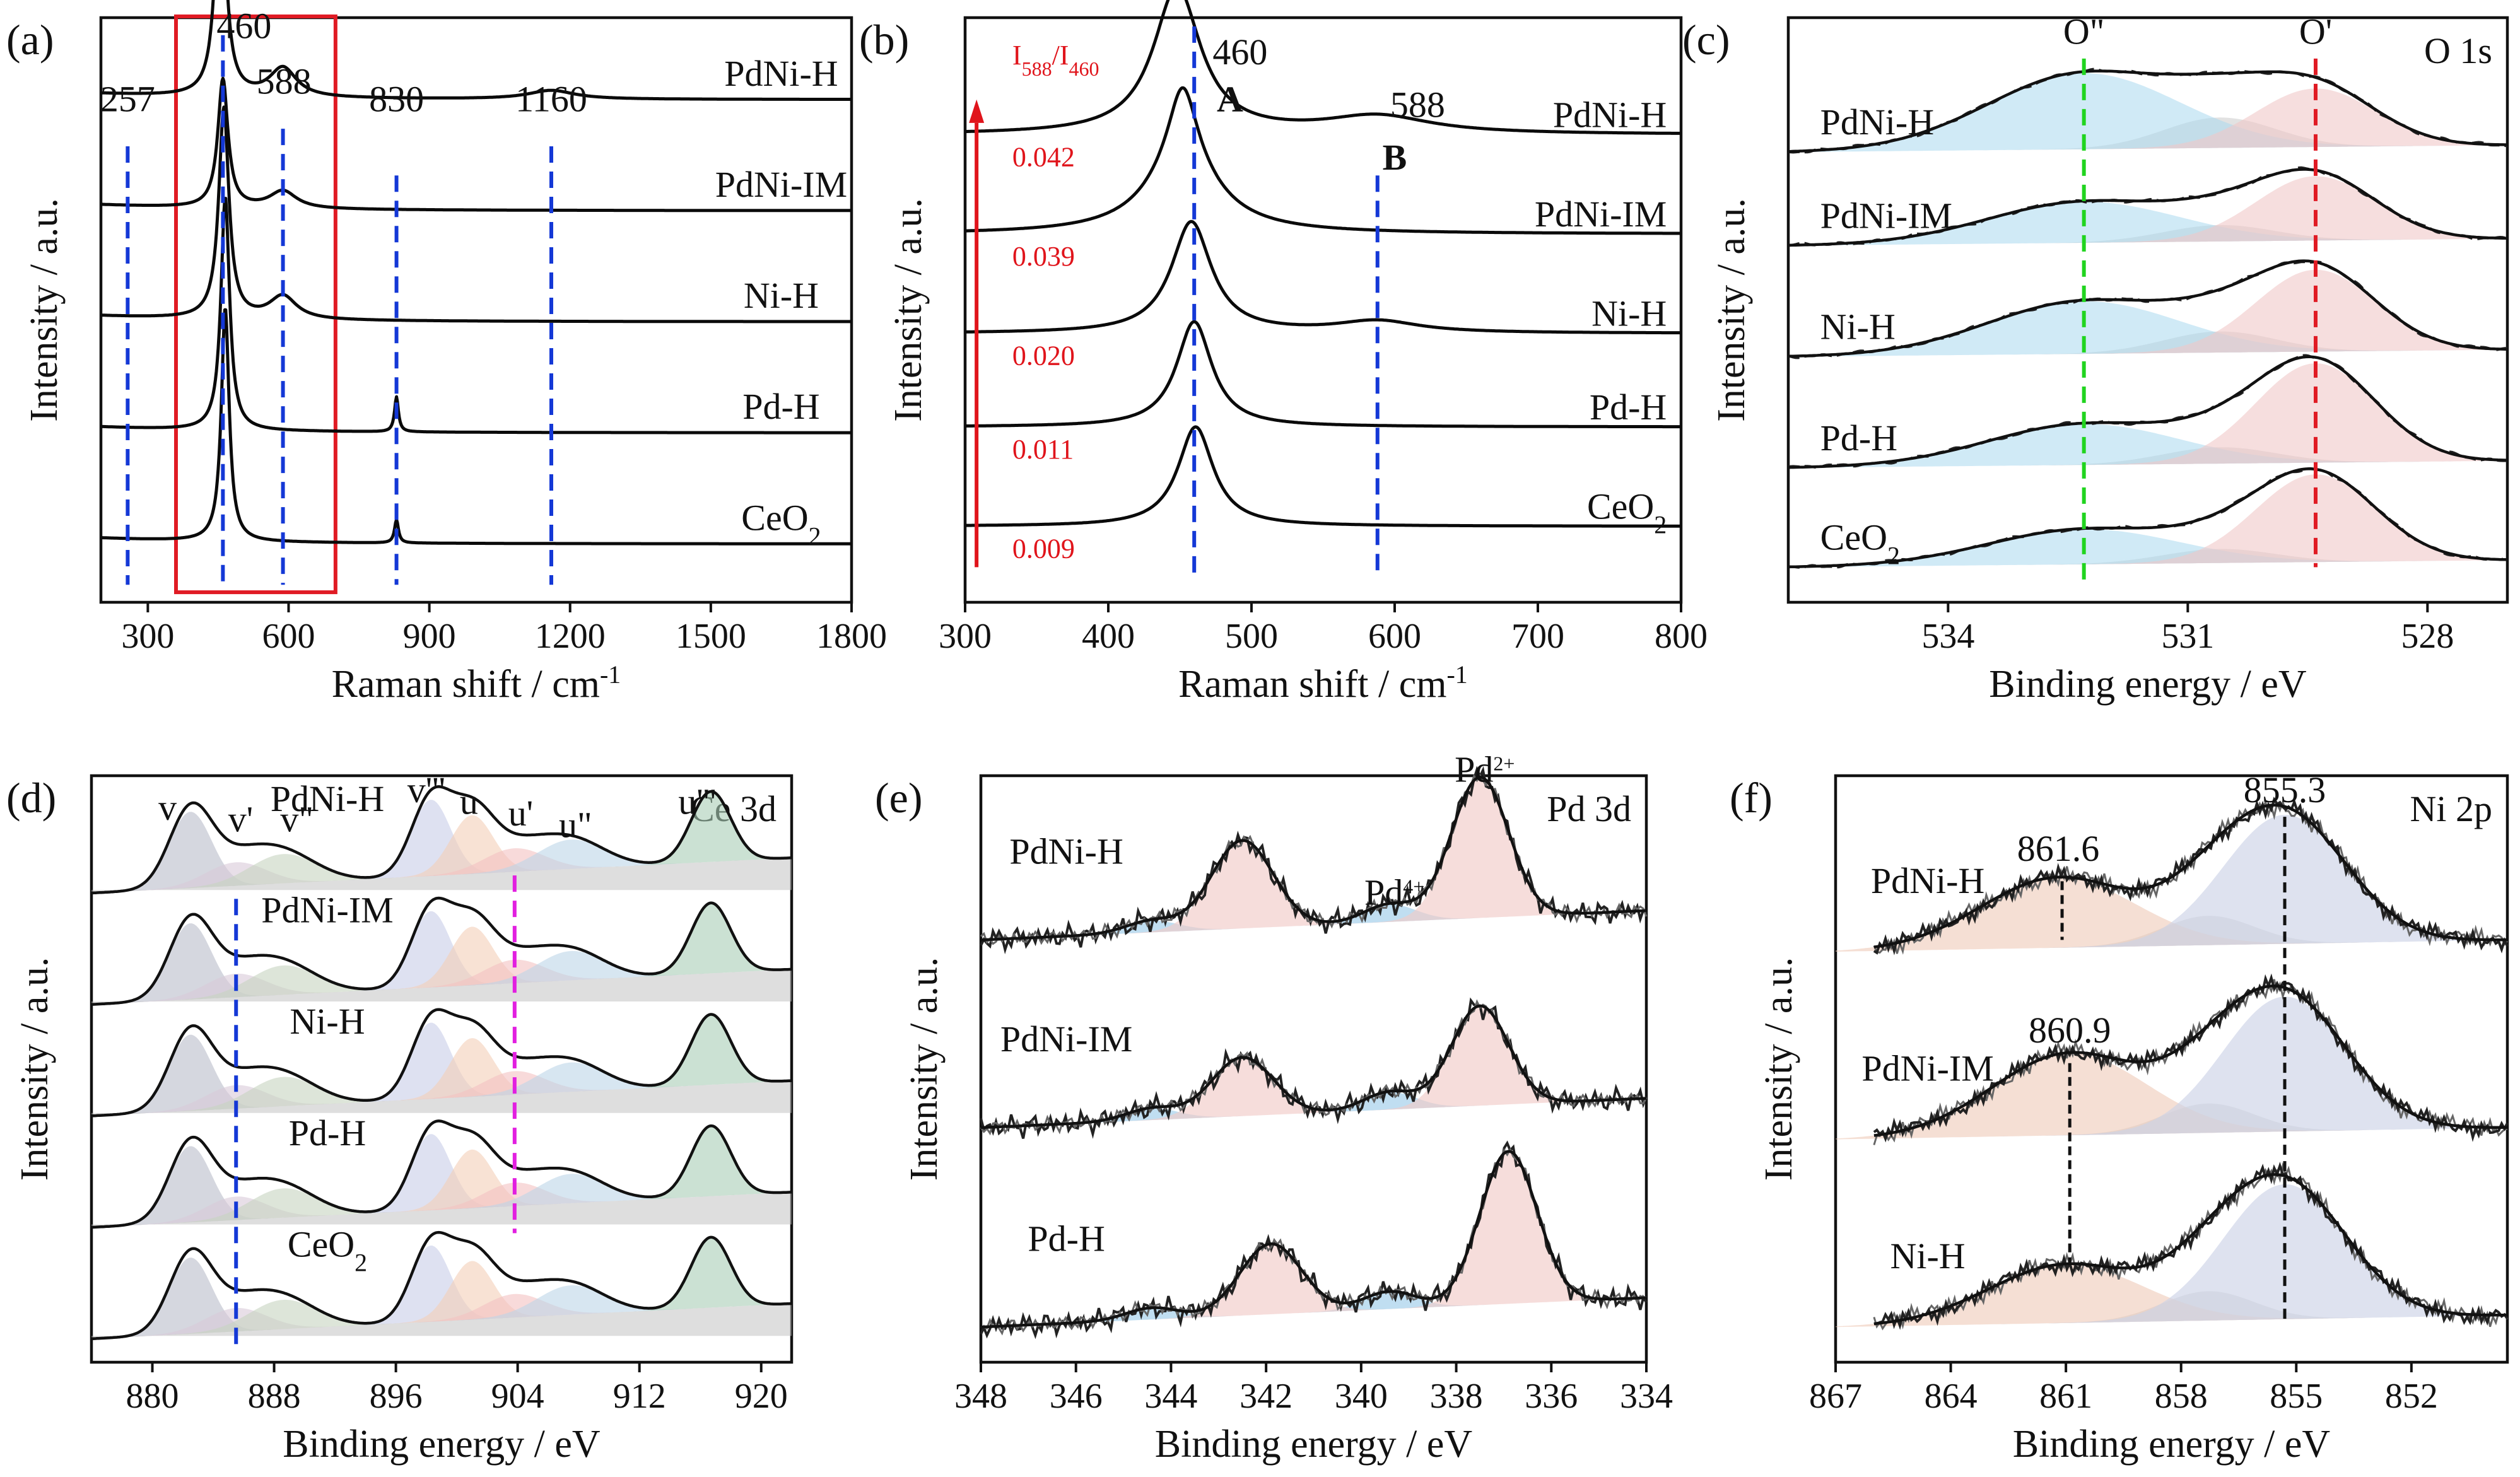 The image size is (2520, 1477). What do you see at coordinates (1413, 886) in the screenshot?
I see `peak-label-superscript: 4+` at bounding box center [1413, 886].